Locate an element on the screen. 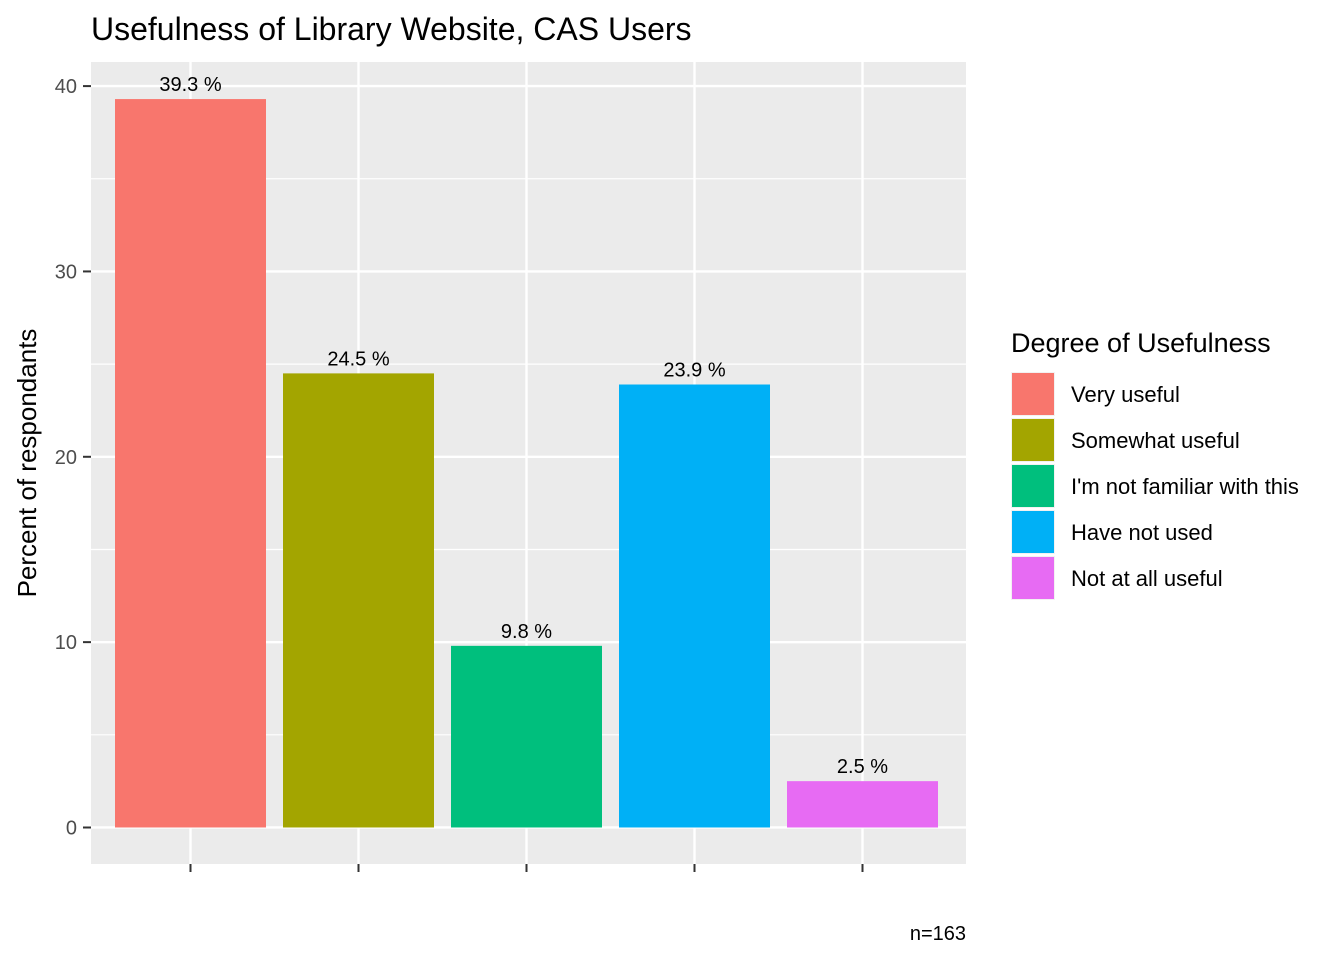 Image resolution: width=1344 pixels, height=960 pixels. y-axis-tick-label: 0 is located at coordinates (71, 828).